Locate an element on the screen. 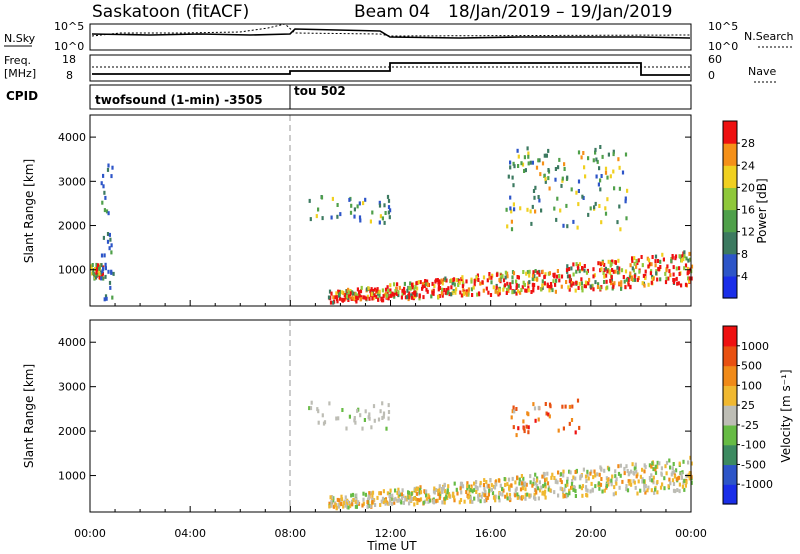 The image size is (800, 554). velocity-colorbar-step is located at coordinates (730, 415).